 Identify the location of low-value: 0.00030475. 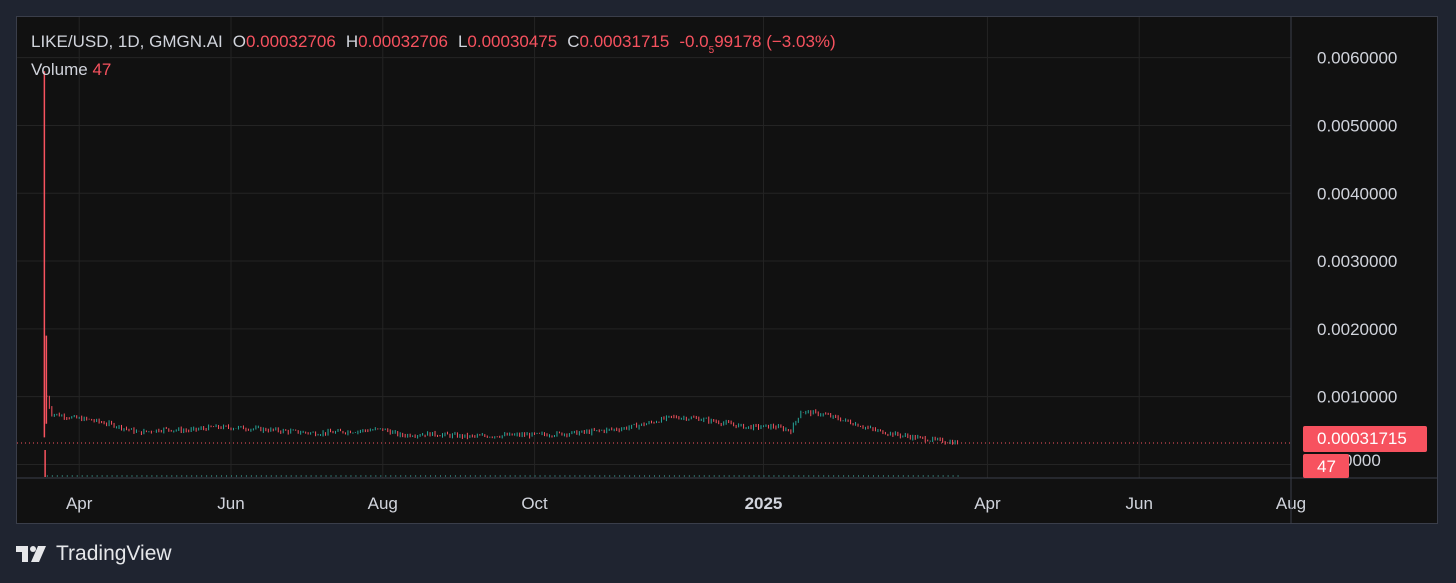
(512, 41).